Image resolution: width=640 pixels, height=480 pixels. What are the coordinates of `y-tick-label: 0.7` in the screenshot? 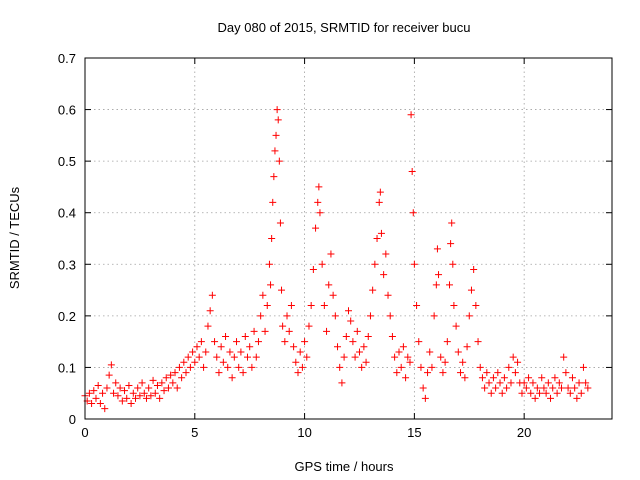 It's located at (67, 58).